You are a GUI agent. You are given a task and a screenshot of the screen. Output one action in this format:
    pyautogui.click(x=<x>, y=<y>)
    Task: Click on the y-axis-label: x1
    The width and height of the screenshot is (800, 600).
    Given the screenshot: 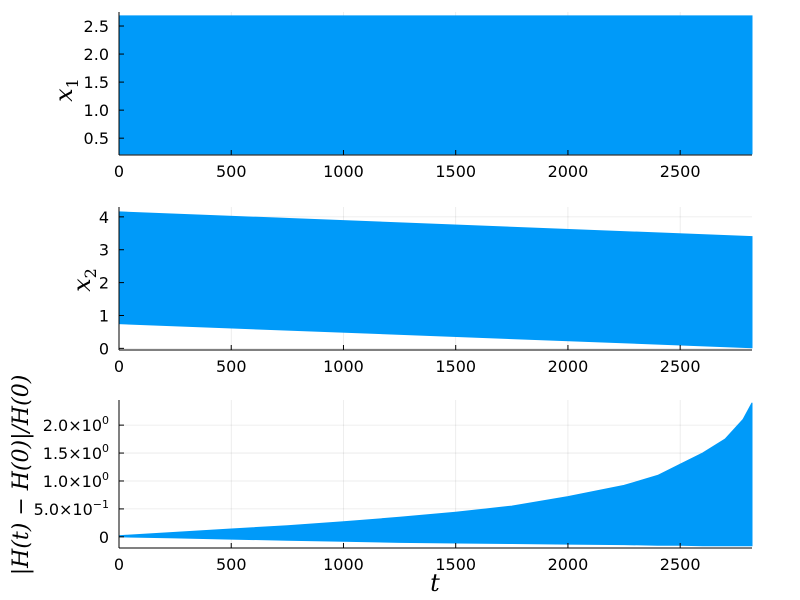 What is the action you would take?
    pyautogui.click(x=66, y=90)
    